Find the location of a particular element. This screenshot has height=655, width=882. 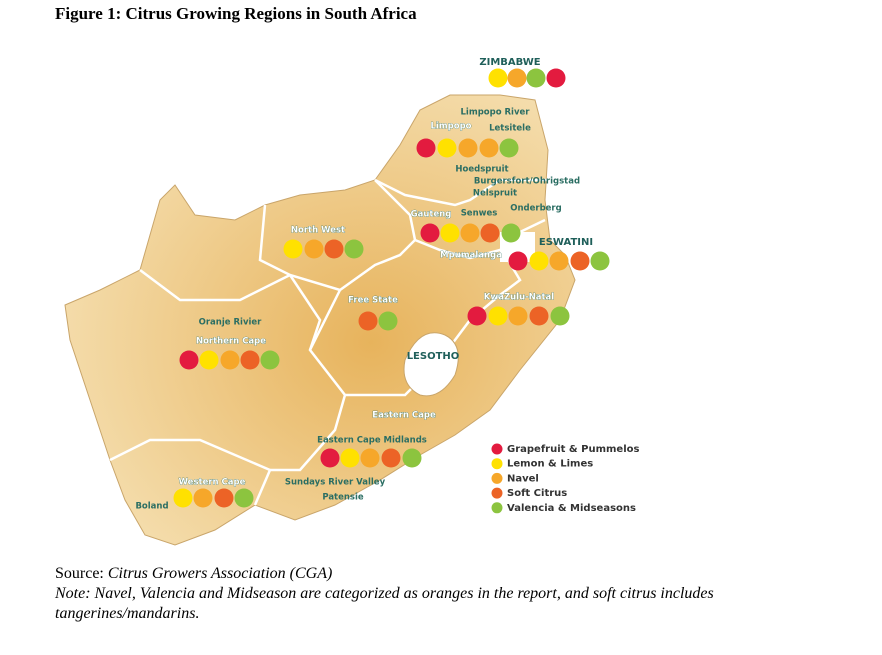

source-prefix: Source: is located at coordinates (79, 573).